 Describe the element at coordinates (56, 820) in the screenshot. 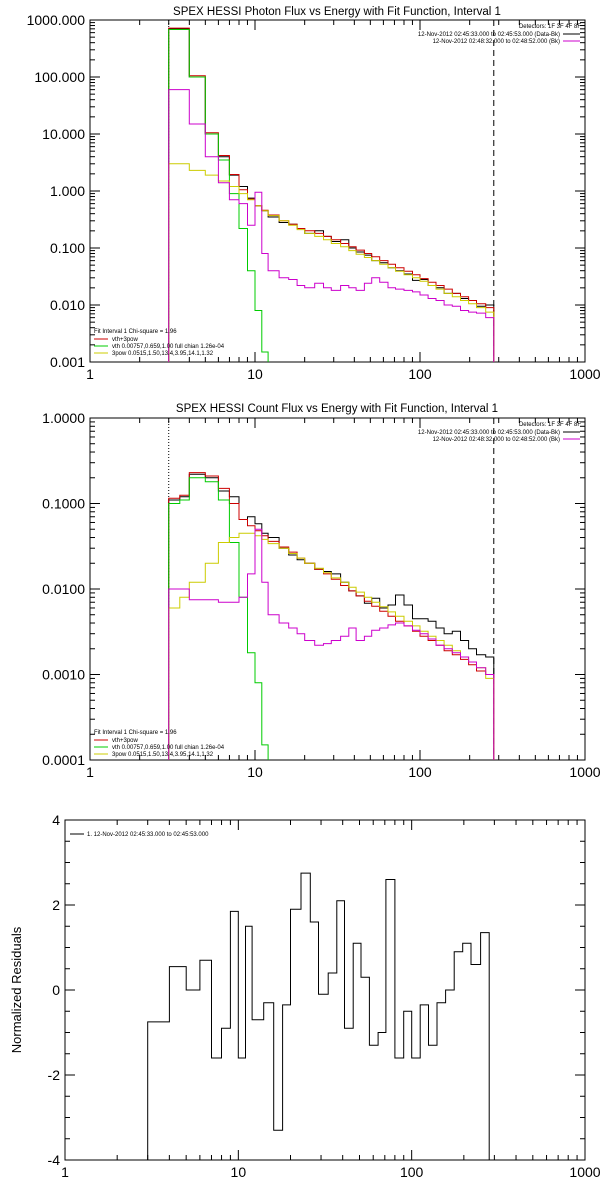

I see `y-tick-label: 4` at that location.